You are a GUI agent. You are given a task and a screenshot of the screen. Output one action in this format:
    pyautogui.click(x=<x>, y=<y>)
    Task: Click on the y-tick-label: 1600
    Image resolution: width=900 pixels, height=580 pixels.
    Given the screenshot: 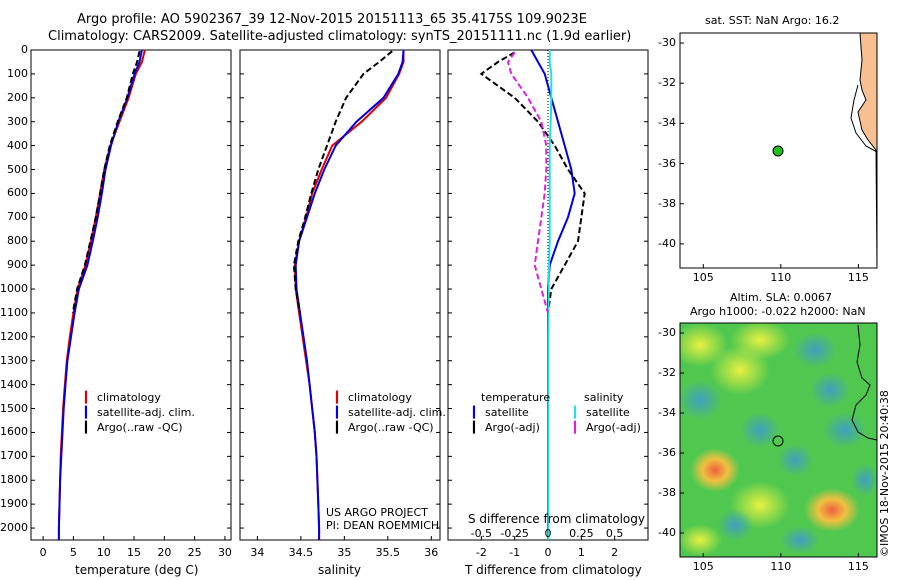 What is the action you would take?
    pyautogui.click(x=14, y=432)
    